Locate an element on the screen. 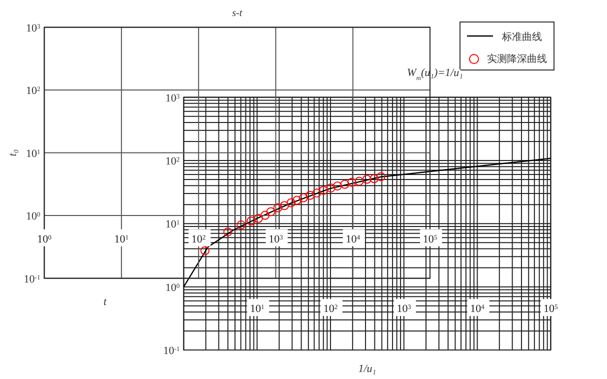 This screenshot has width=607, height=379. legend-label: 实测降深曲线 is located at coordinates (517, 59).